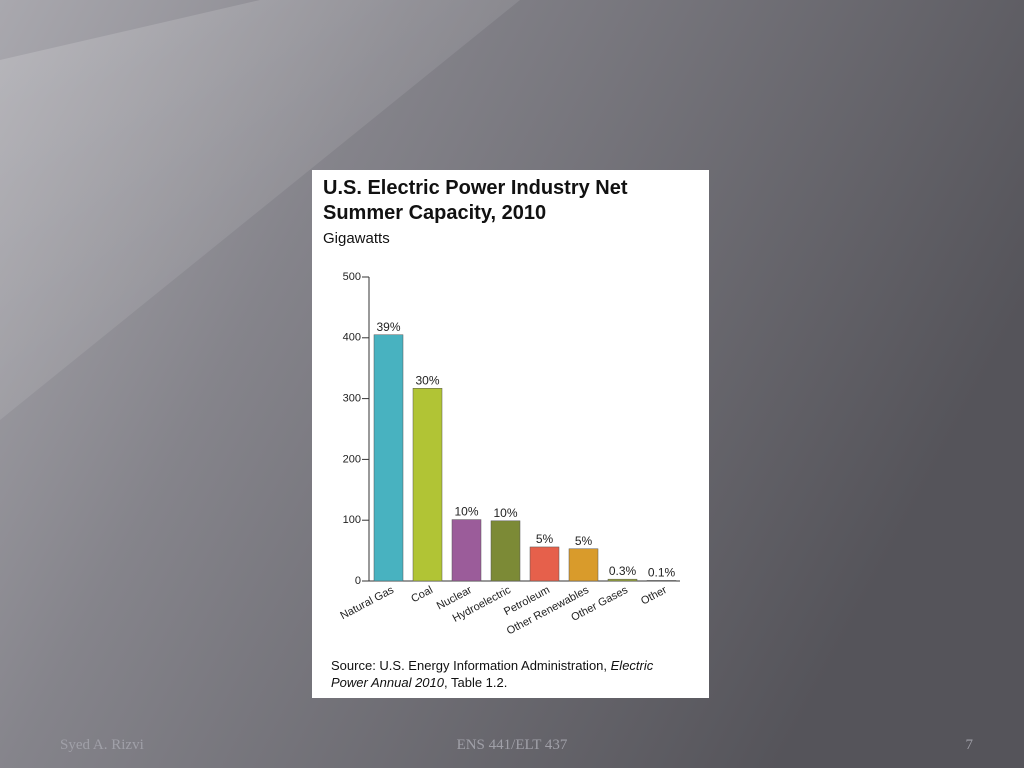 The width and height of the screenshot is (1024, 768). Describe the element at coordinates (434, 213) in the screenshot. I see `chart-title: Summer Capacity, 2010` at that location.